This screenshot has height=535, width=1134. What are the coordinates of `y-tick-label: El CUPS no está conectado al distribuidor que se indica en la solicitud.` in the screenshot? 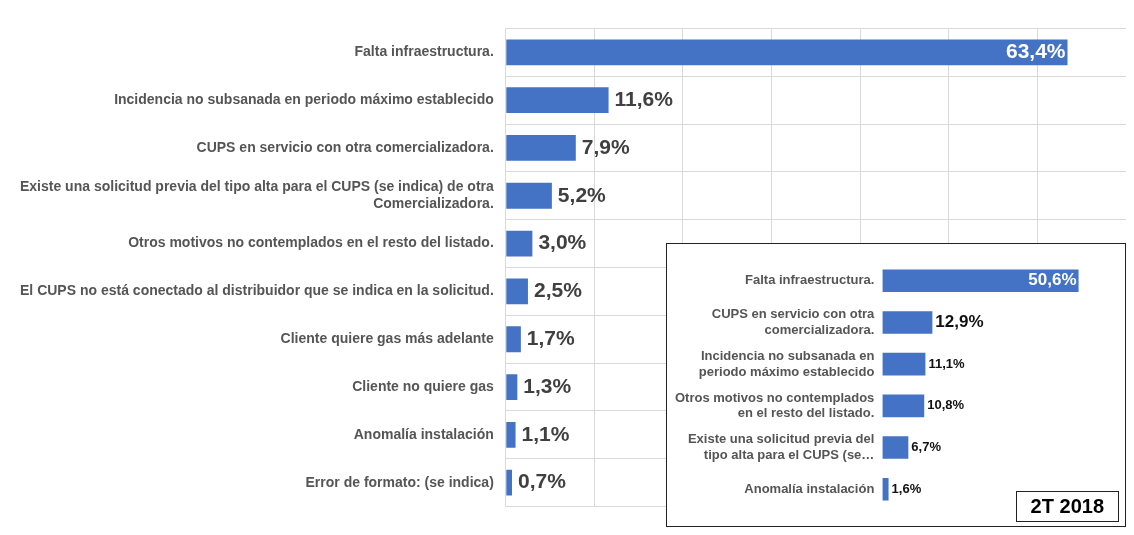 It's located at (257, 290).